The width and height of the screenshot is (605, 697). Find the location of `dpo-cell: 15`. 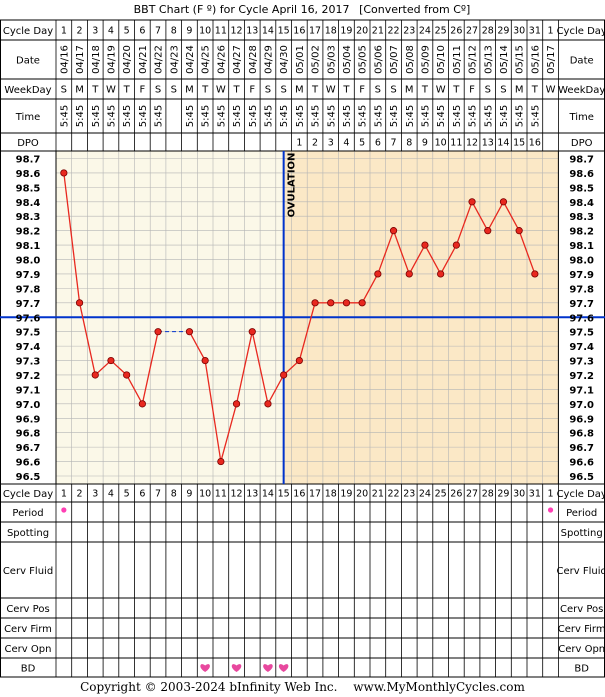

dpo-cell: 15 is located at coordinates (519, 143).